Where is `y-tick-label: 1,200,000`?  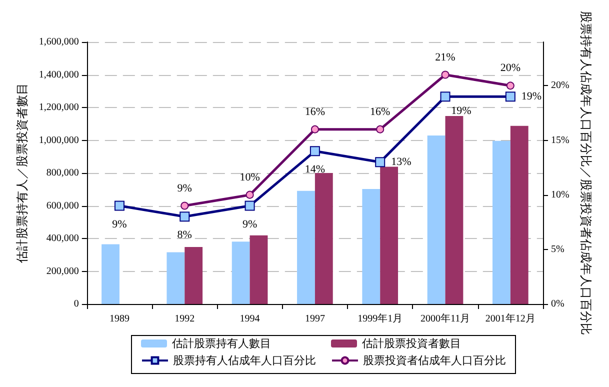
y-tick-label: 1,200,000 is located at coordinates (58, 107).